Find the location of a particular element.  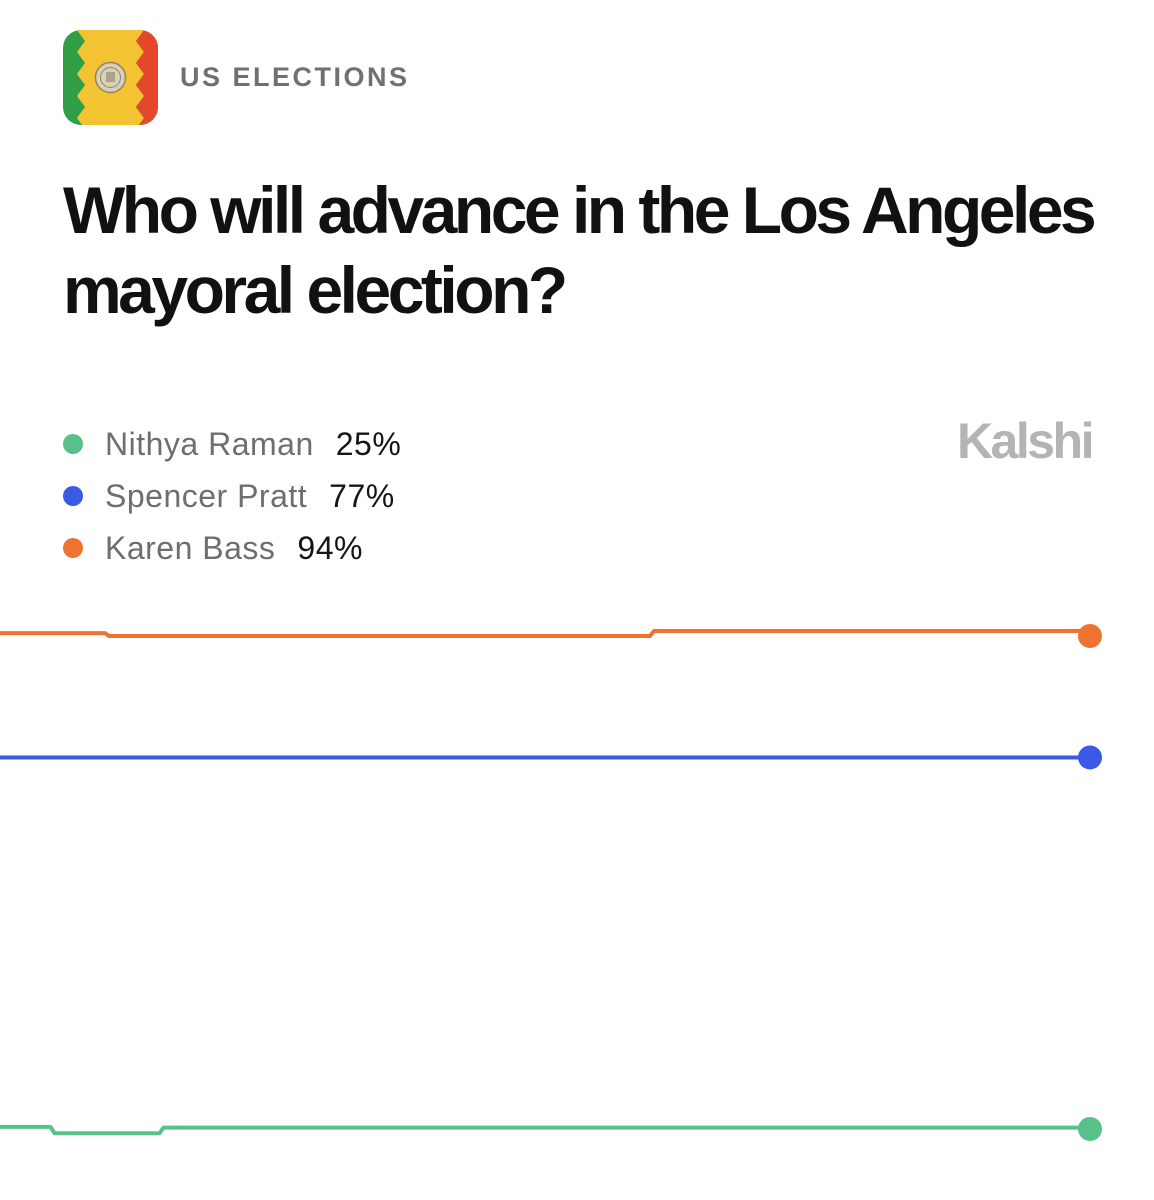

legend-value: 77% is located at coordinates (362, 495).